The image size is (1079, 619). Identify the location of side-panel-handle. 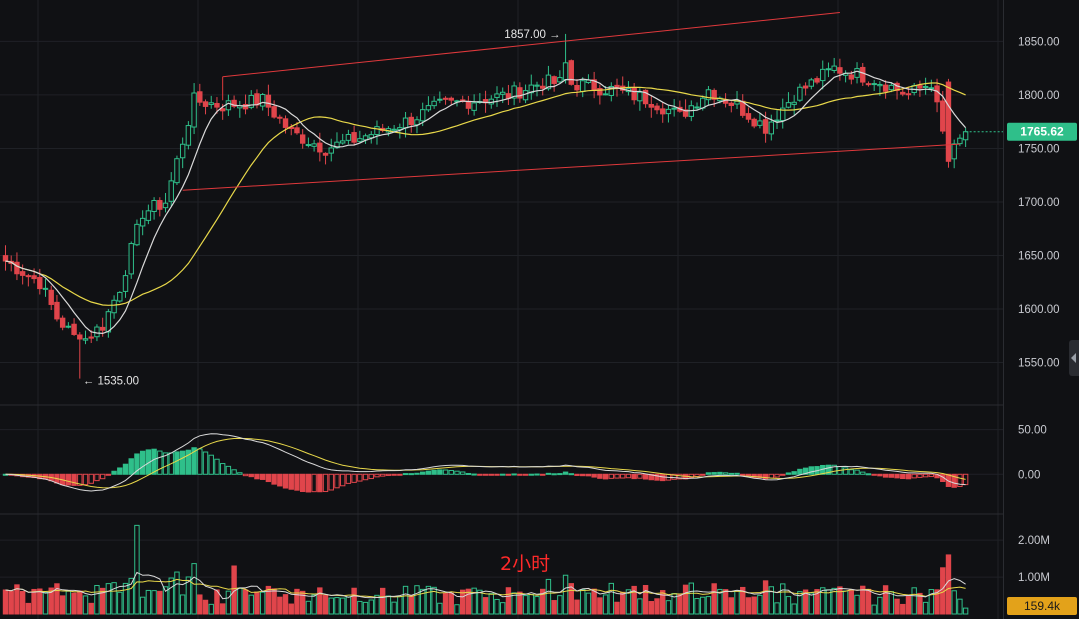
(1074, 358).